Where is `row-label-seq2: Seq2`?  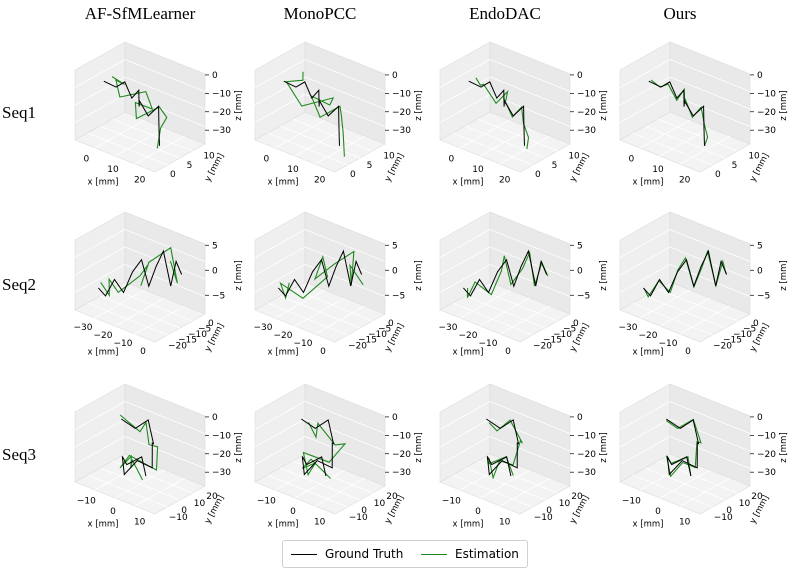
row-label-seq2: Seq2 is located at coordinates (19, 284).